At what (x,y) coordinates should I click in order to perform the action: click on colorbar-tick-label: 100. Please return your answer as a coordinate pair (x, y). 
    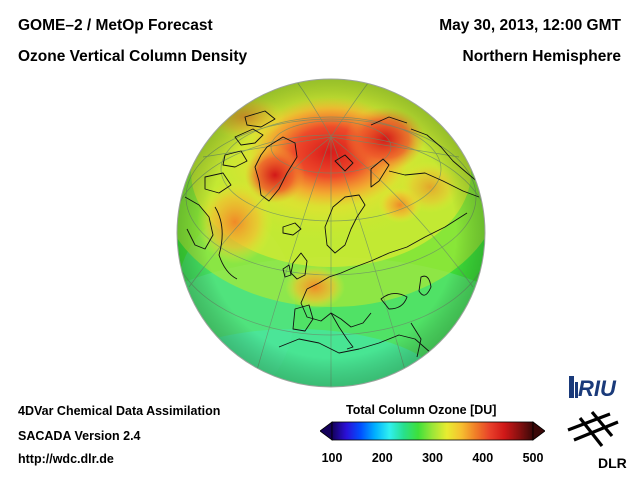
    Looking at the image, I should click on (332, 458).